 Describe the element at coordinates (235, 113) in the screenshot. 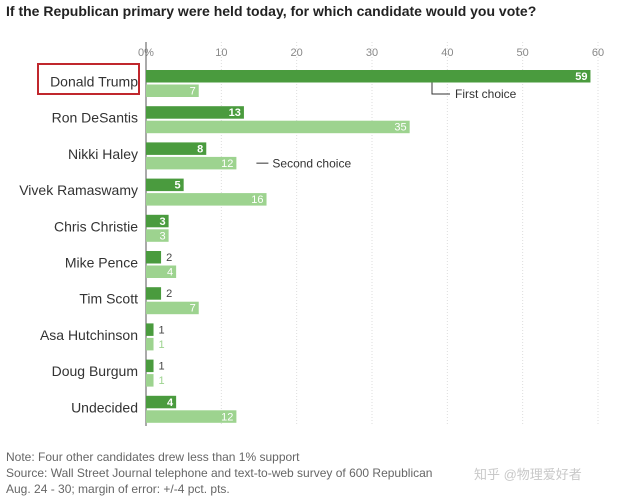

I see `value-label-first-choice: 13` at that location.